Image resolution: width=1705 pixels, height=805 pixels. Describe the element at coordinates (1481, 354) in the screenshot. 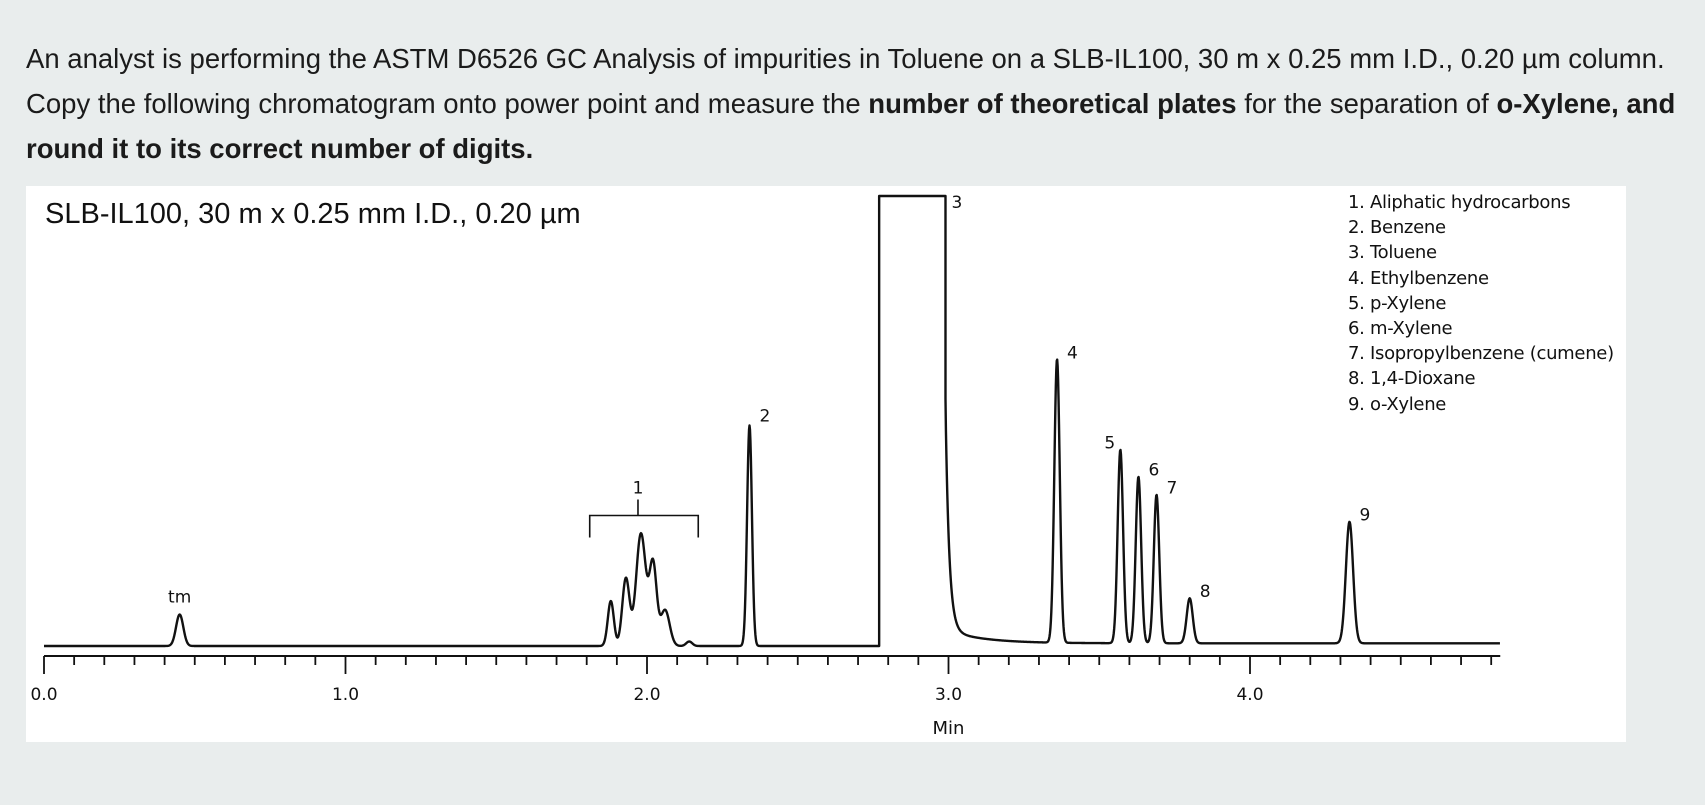

I see `legend-item: 7. Isopropylbenzene (cumene)` at that location.